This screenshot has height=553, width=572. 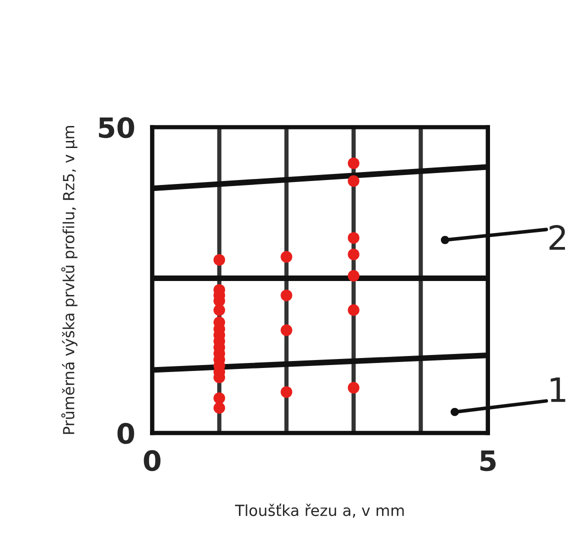 What do you see at coordinates (488, 461) in the screenshot?
I see `x-tick-label: 5` at bounding box center [488, 461].